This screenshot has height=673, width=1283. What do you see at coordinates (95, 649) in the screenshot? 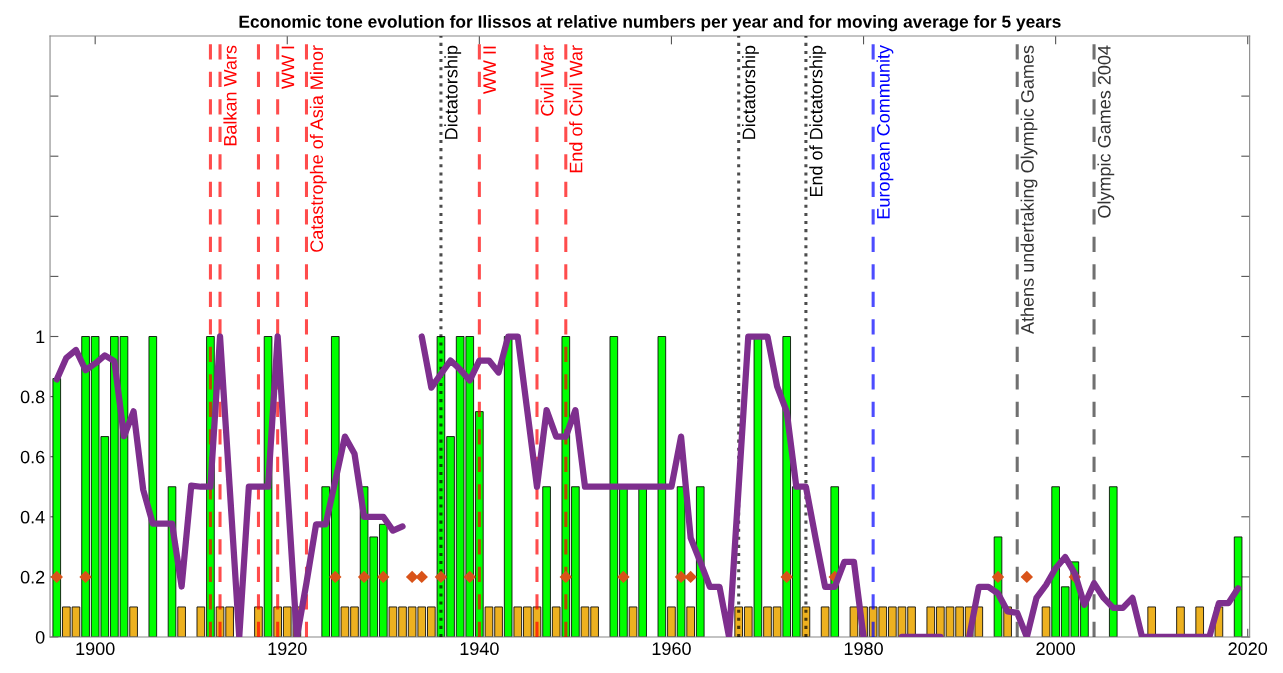
I see `x-tick-label: 1900` at bounding box center [95, 649].